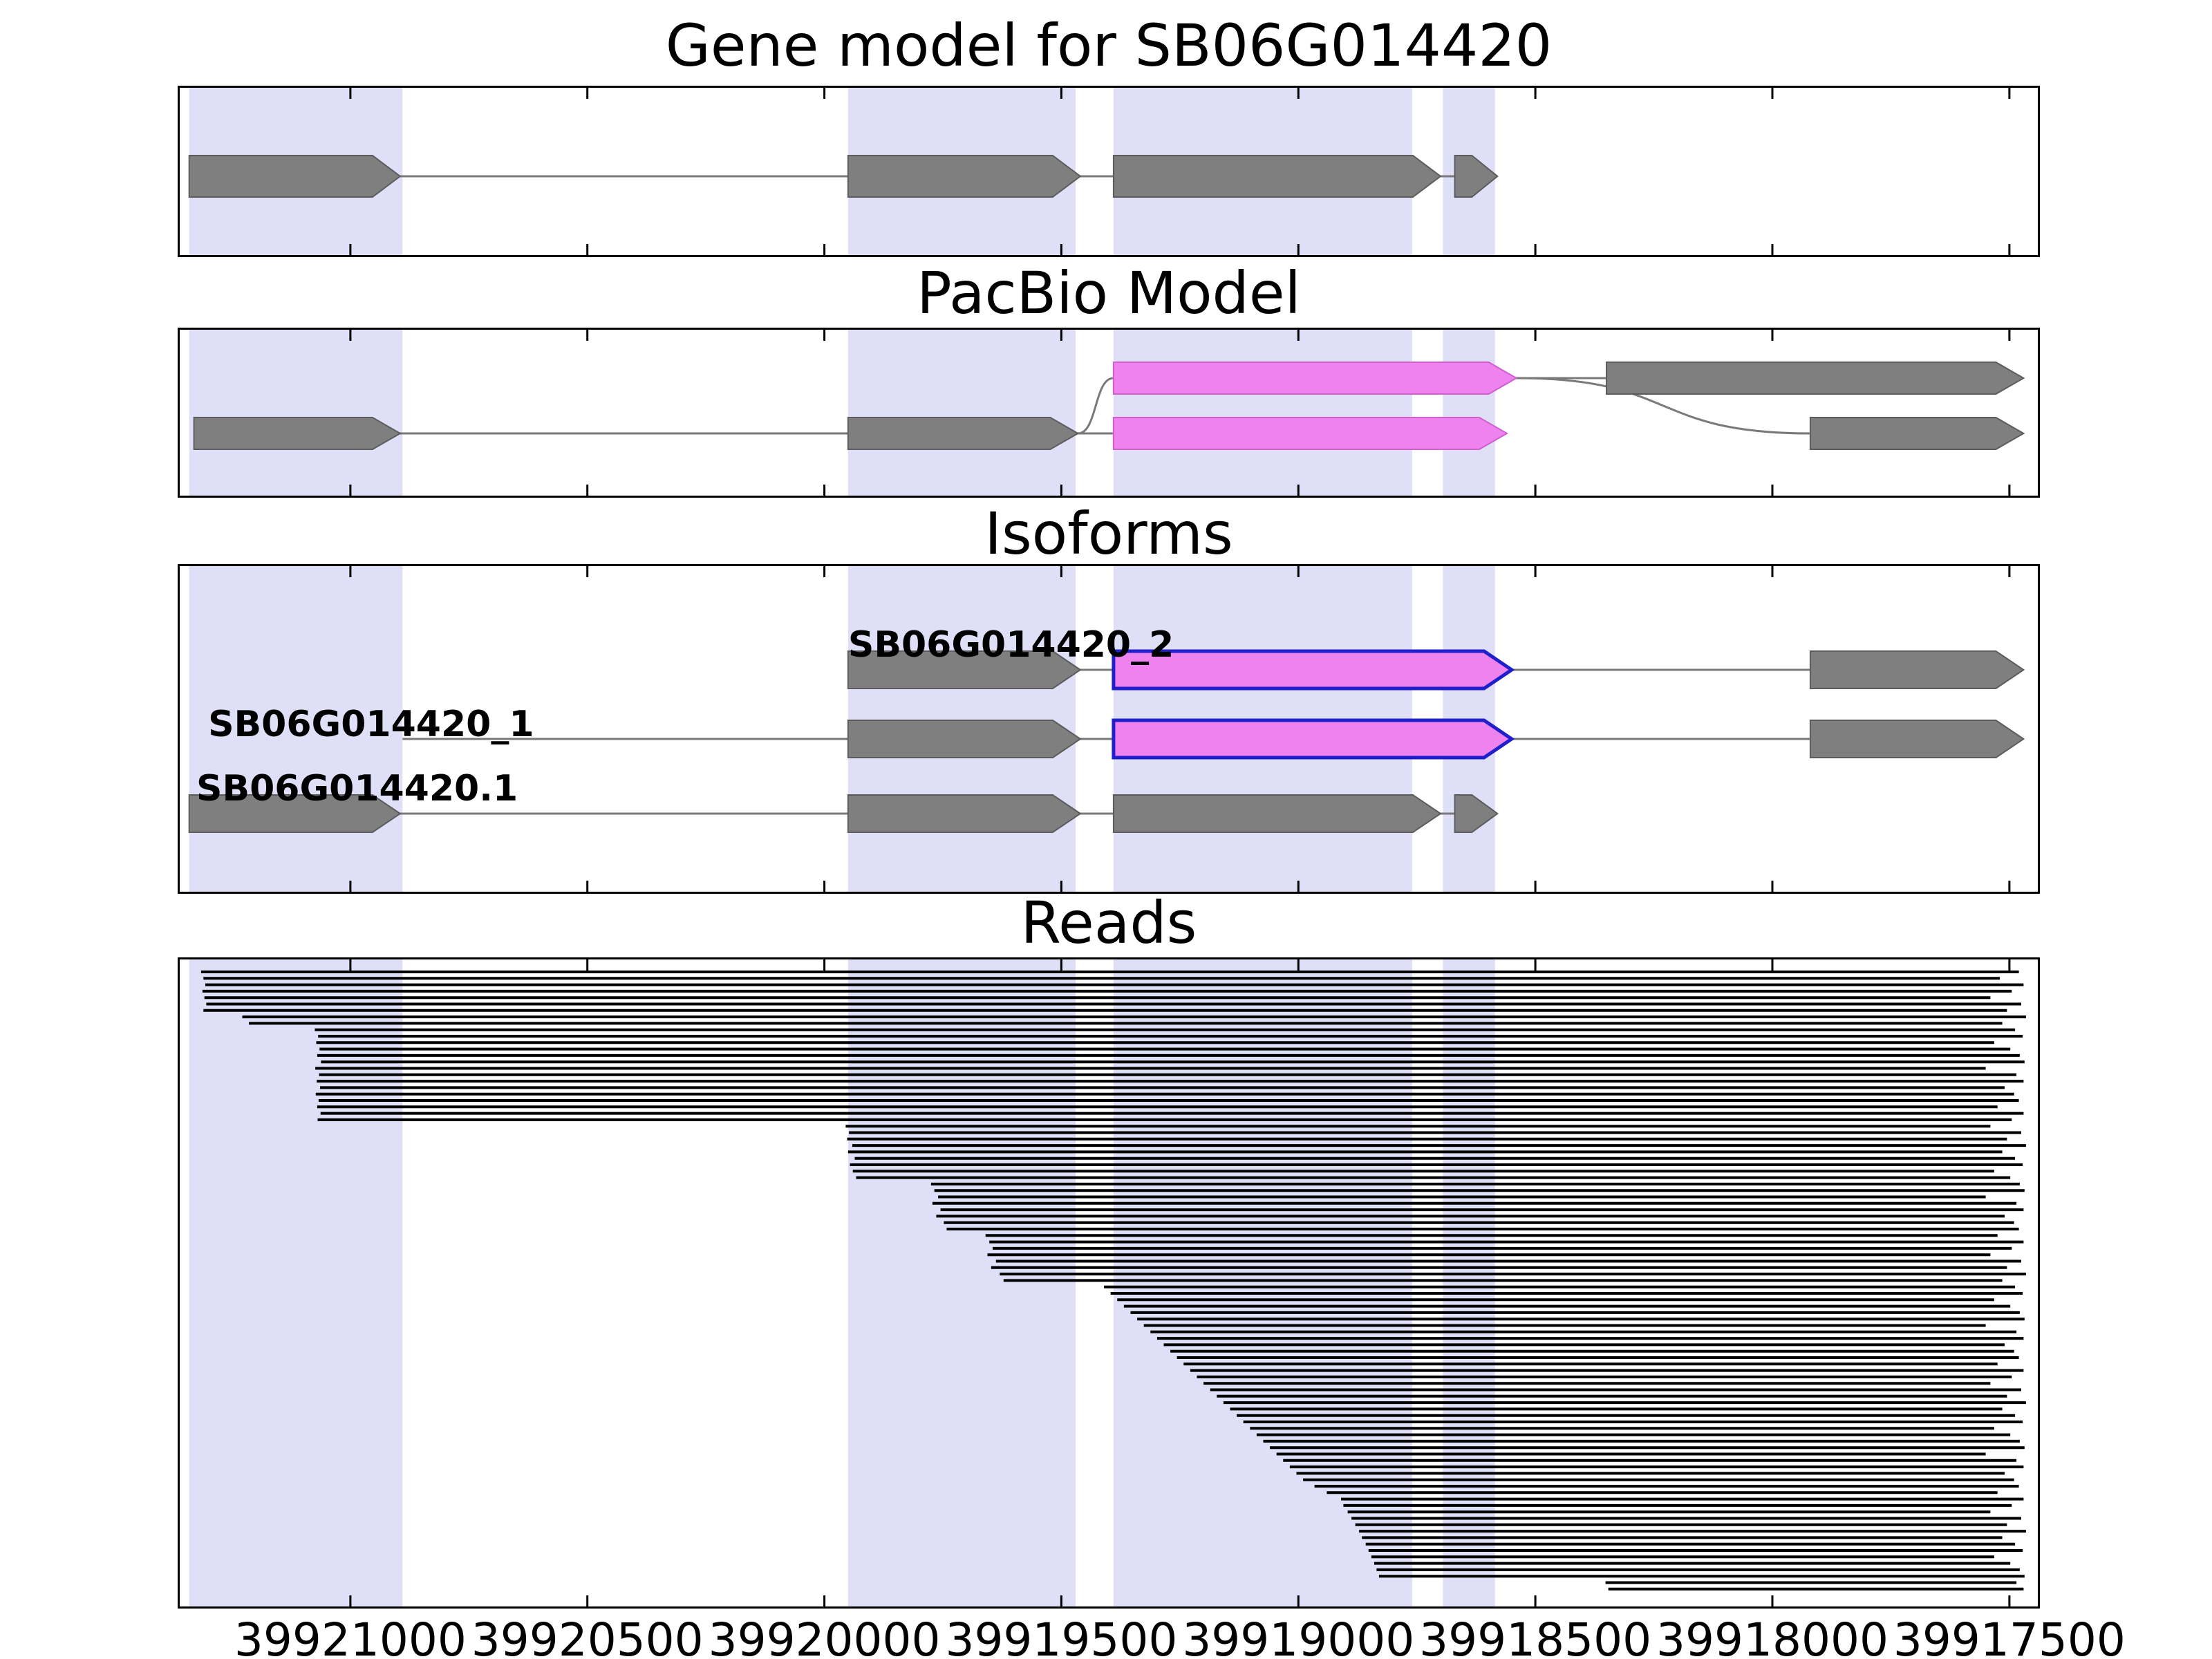 The height and width of the screenshot is (1659, 2212). What do you see at coordinates (1109, 293) in the screenshot?
I see `panel-title-pacbio-model: PacBio Model` at bounding box center [1109, 293].